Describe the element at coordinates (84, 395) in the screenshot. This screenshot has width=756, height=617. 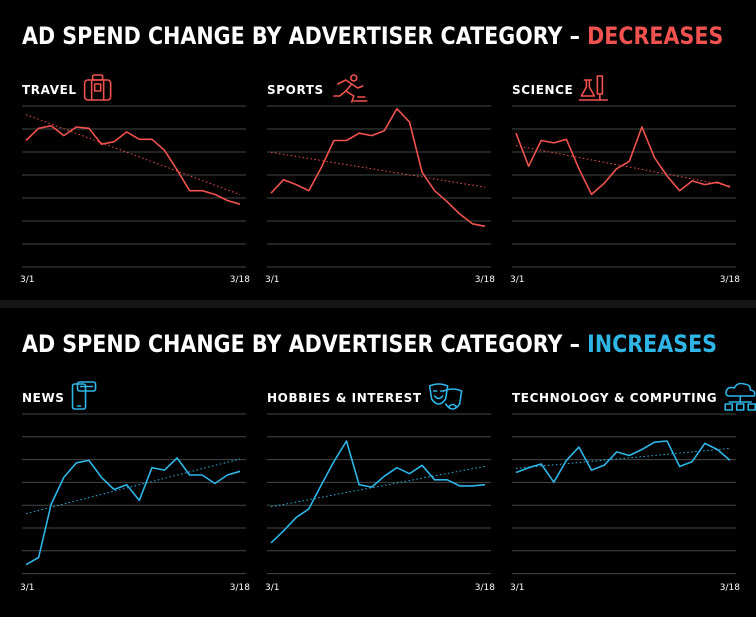
I see `phone-news-icon` at that location.